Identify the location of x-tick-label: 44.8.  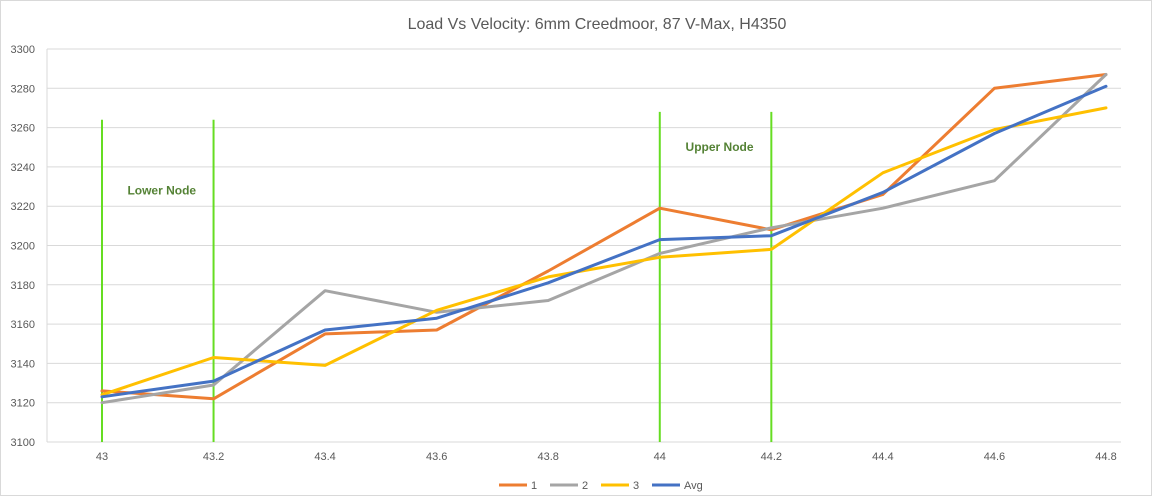
(1105, 457).